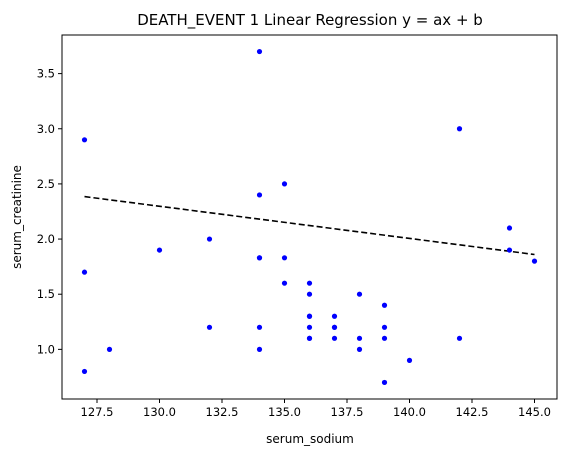 This screenshot has height=455, width=567. I want to click on x-tick-label: 137.5, so click(347, 412).